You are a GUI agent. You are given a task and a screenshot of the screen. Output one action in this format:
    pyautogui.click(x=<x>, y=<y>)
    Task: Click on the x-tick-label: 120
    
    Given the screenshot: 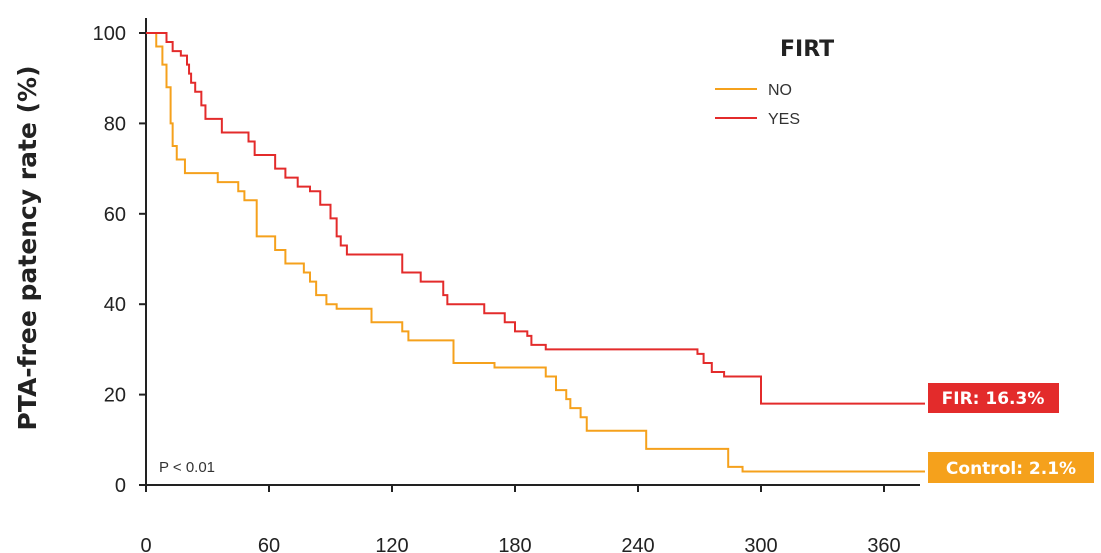 What is the action you would take?
    pyautogui.click(x=391, y=544)
    